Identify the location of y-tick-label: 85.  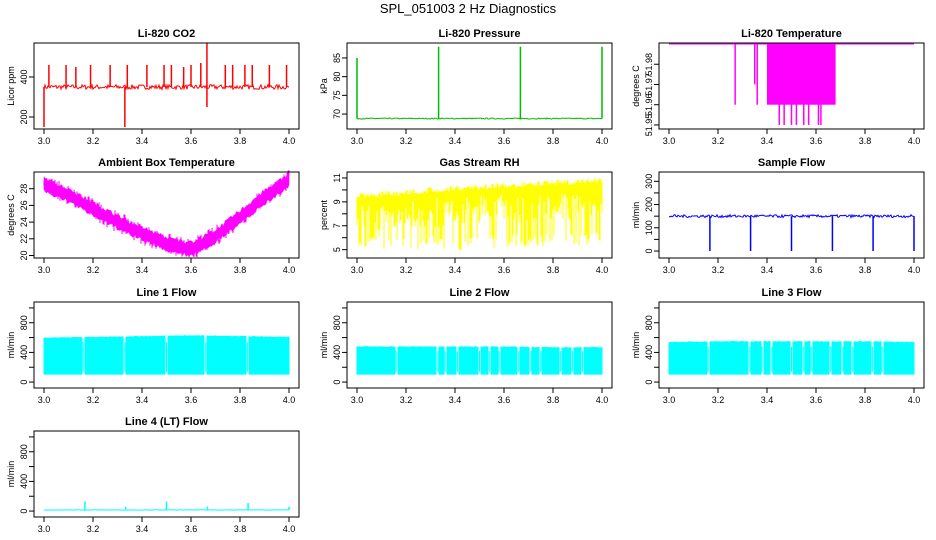
(337, 58).